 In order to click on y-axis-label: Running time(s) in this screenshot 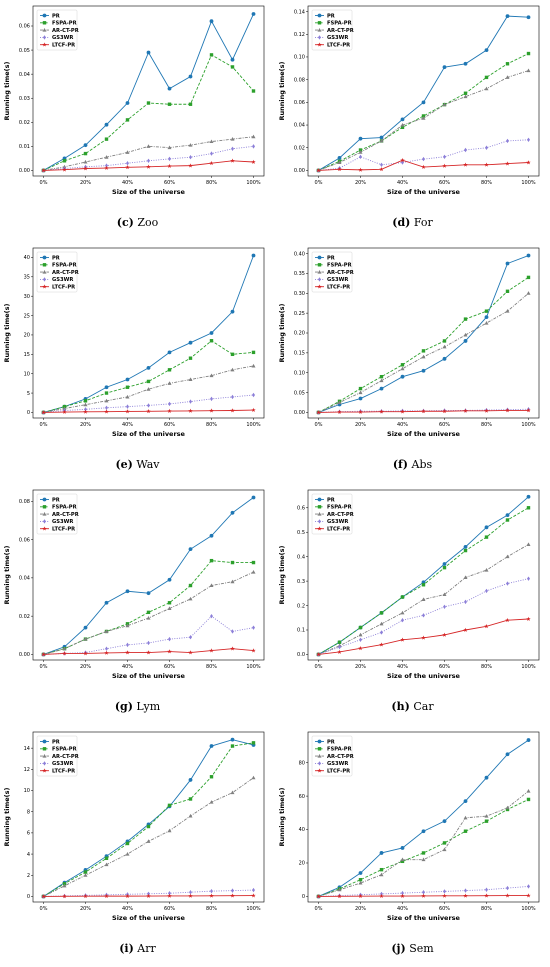, I will do `click(282, 816)`.